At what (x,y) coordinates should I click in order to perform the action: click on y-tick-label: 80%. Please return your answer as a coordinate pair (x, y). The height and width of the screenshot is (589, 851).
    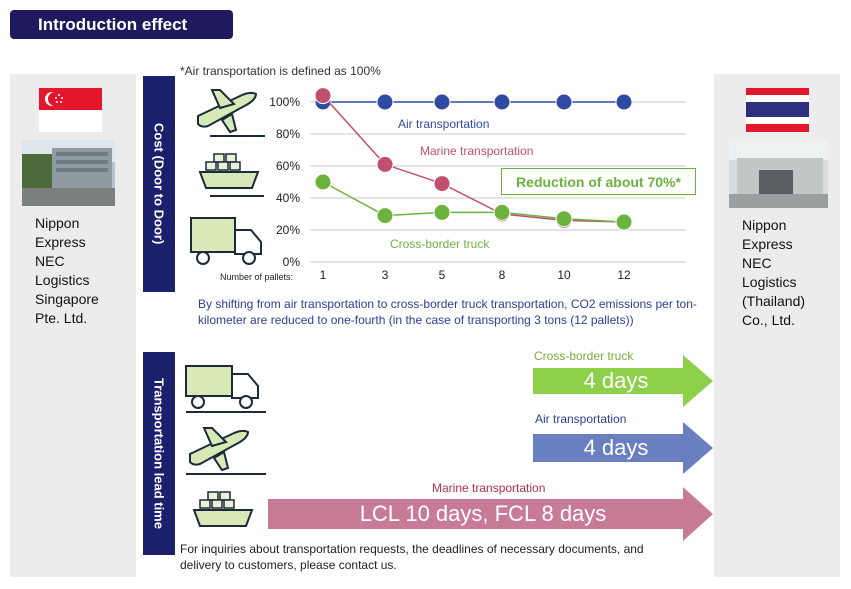
    Looking at the image, I should click on (288, 134).